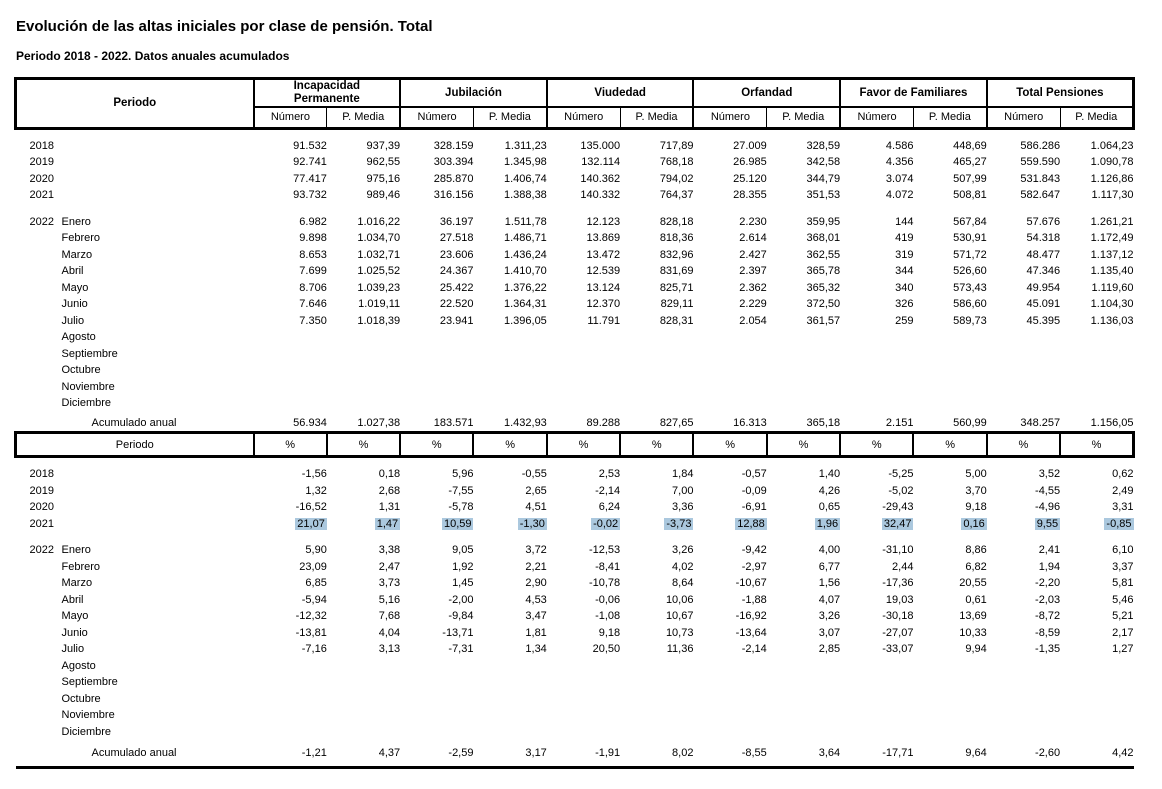 The height and width of the screenshot is (789, 1162). Describe the element at coordinates (676, 423) in the screenshot. I see `value-cell: 827,65` at that location.